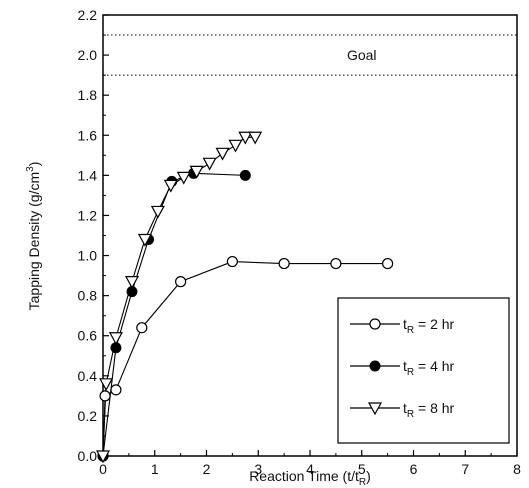 The image size is (529, 488). Describe the element at coordinates (88, 336) in the screenshot. I see `y-tick-label: 0.6` at that location.